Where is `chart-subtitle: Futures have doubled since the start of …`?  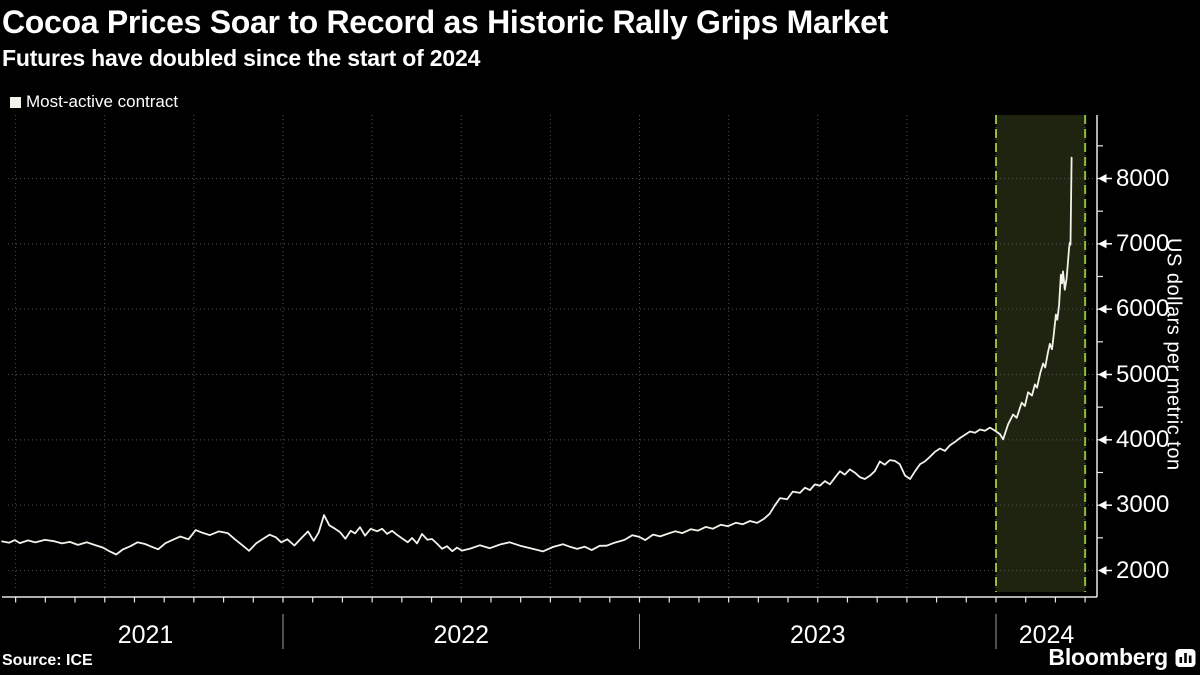 chart-subtitle: Futures have doubled since the start of … is located at coordinates (241, 58).